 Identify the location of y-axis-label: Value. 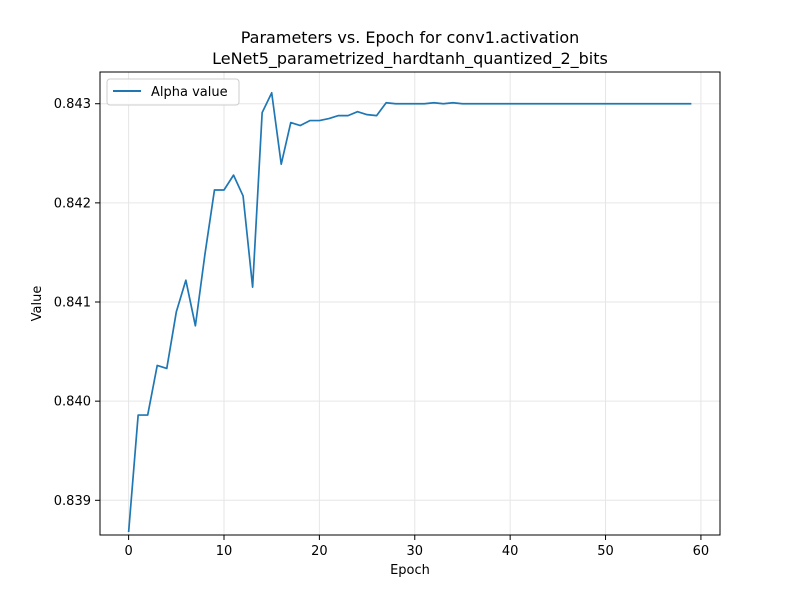
(37, 304).